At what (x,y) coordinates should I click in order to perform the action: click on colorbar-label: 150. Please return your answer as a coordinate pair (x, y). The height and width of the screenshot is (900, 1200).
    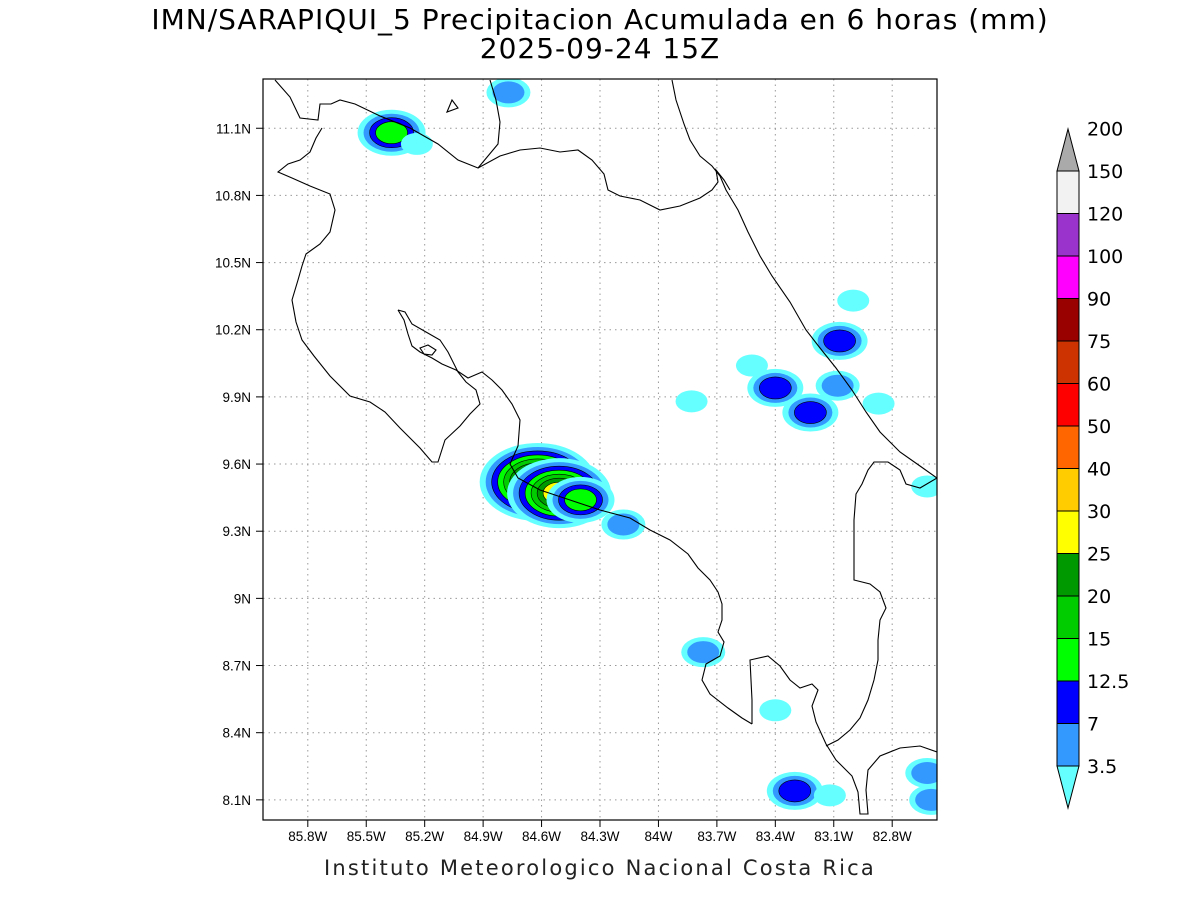
    Looking at the image, I should click on (1105, 172).